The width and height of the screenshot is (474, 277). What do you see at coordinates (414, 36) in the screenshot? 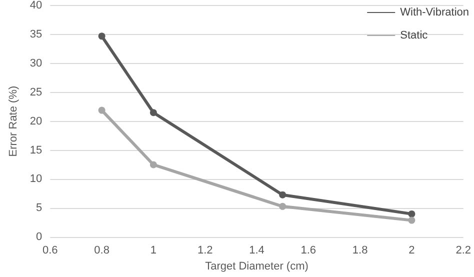
I see `legend-label: Static` at bounding box center [414, 36].